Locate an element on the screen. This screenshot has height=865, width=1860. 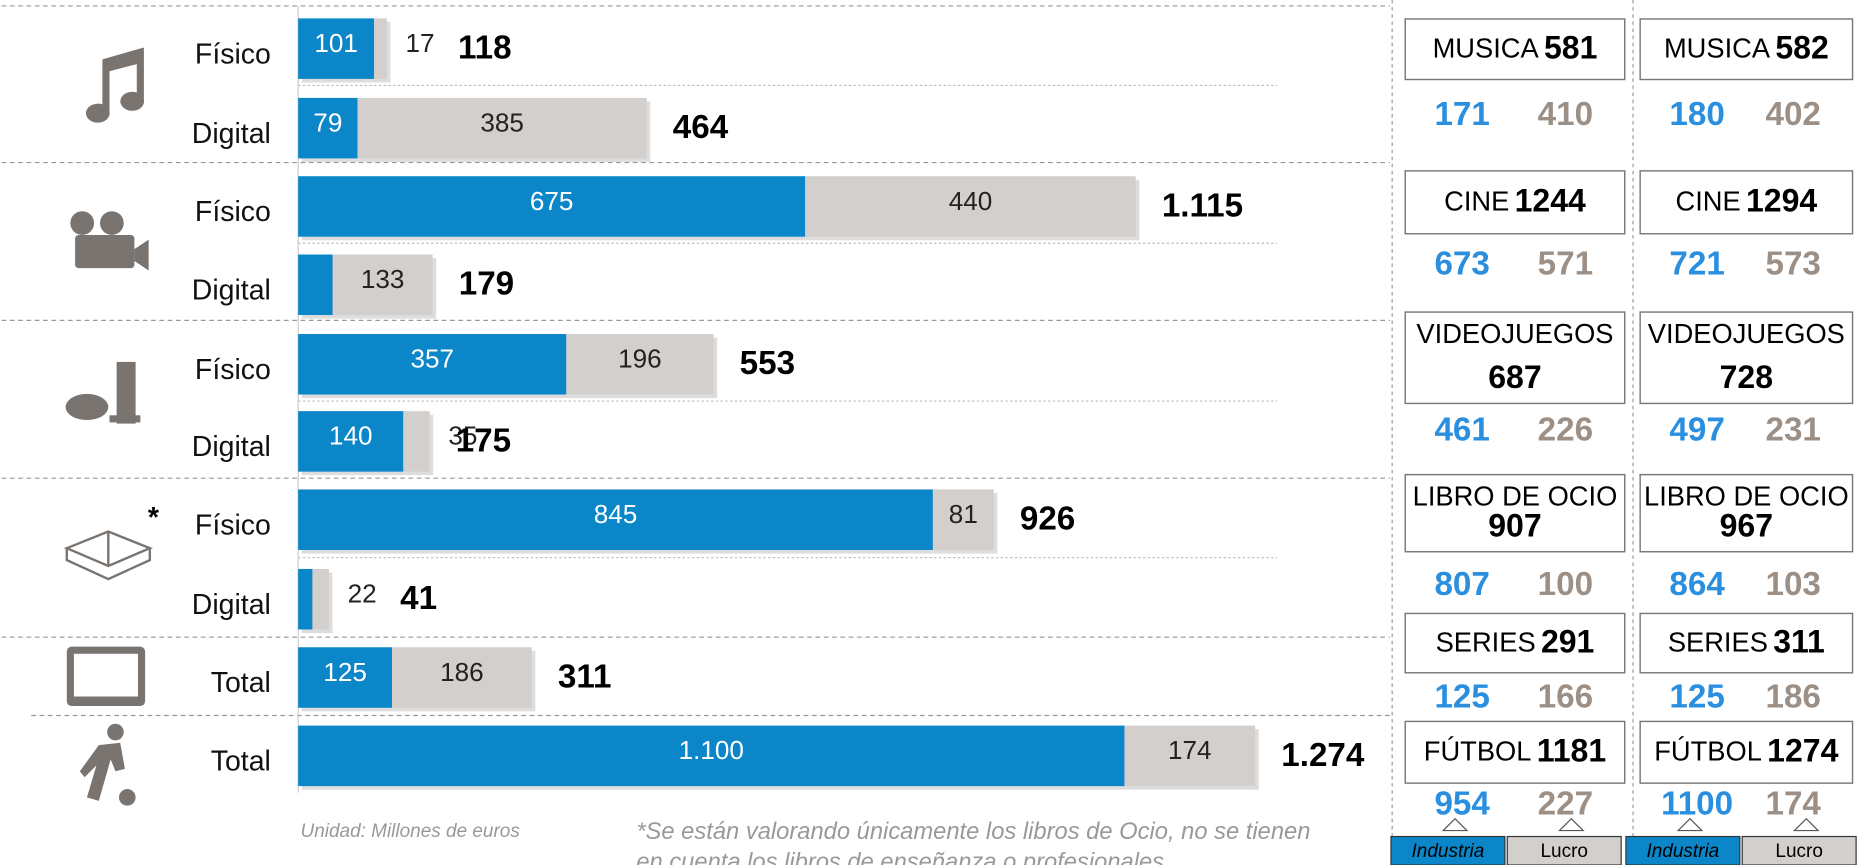
legend-arrow is located at coordinates (1806, 824).